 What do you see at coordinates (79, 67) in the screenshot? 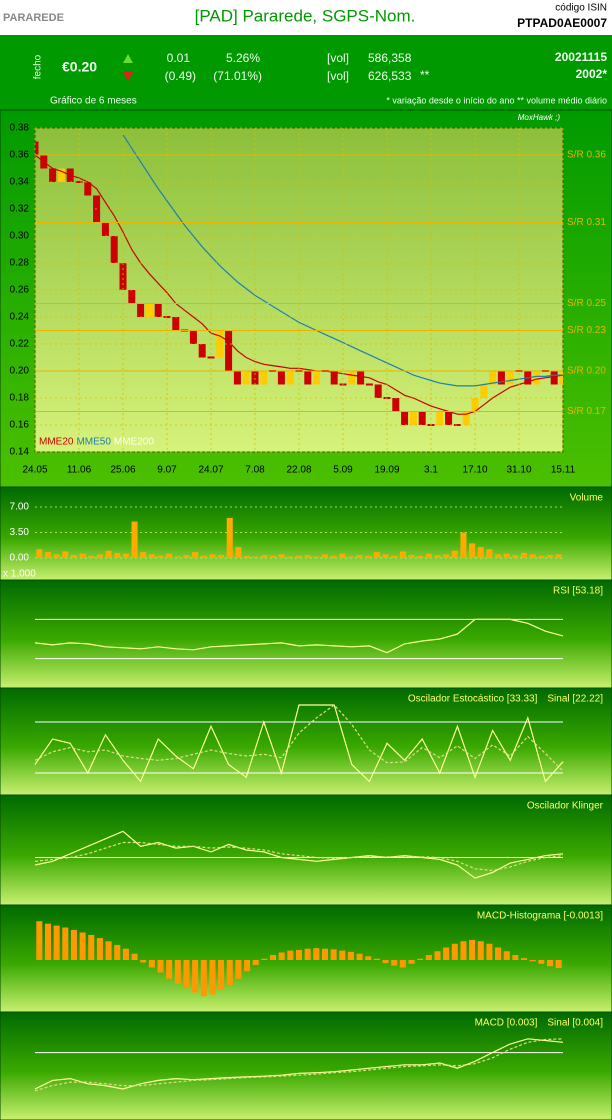
I see `price: €0.20` at bounding box center [79, 67].